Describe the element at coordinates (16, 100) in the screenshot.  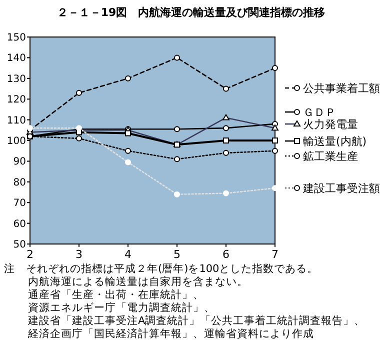
I see `y-tick-label: 120` at that location.